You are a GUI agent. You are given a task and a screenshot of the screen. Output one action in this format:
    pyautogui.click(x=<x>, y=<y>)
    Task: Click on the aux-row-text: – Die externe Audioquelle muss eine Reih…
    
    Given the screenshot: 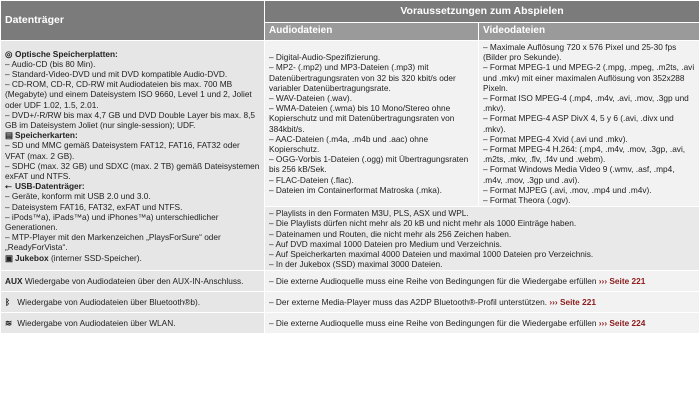 What is the action you would take?
    pyautogui.click(x=481, y=281)
    